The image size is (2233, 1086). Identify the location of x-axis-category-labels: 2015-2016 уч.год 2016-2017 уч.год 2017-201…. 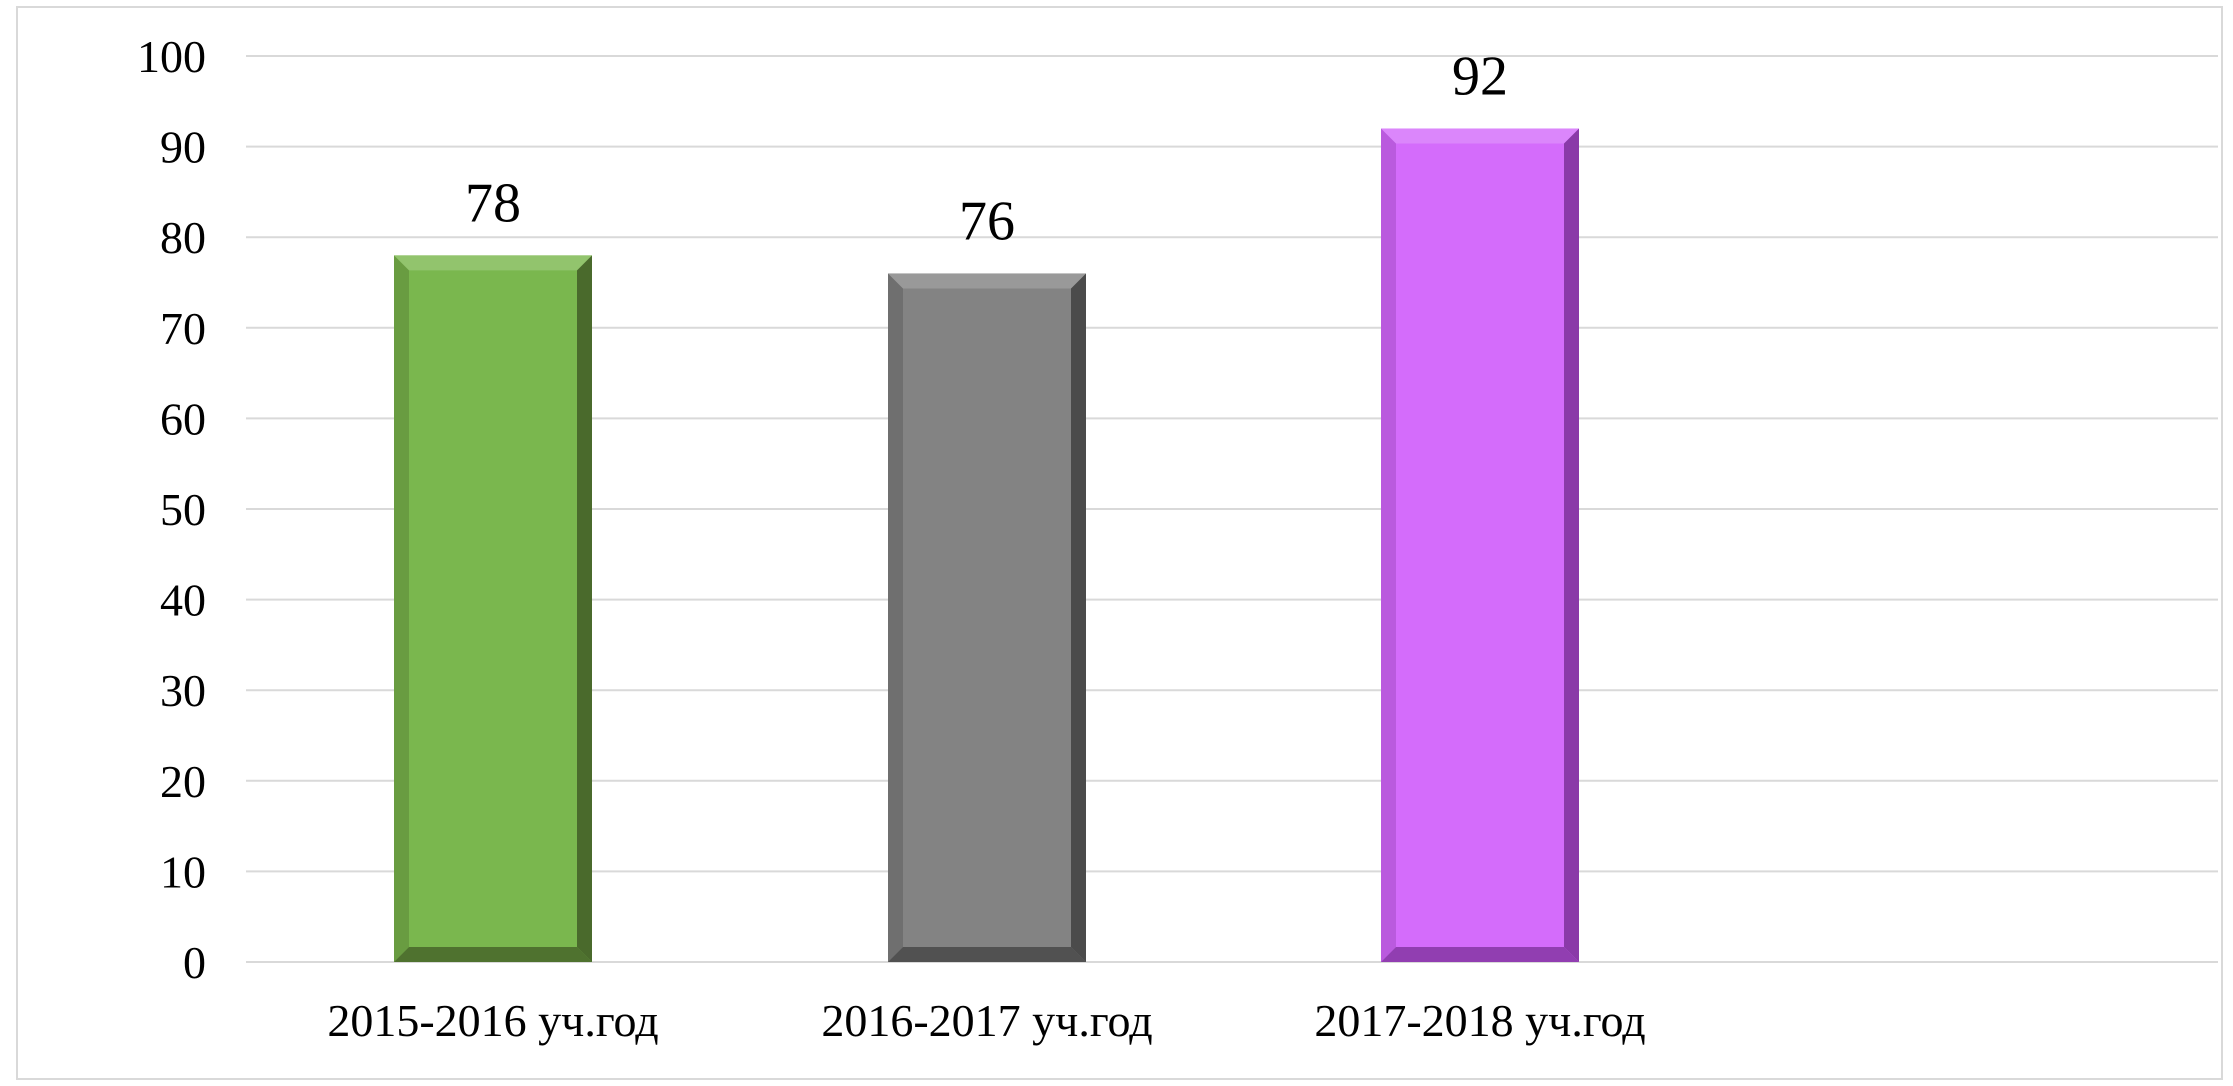
(986, 1020).